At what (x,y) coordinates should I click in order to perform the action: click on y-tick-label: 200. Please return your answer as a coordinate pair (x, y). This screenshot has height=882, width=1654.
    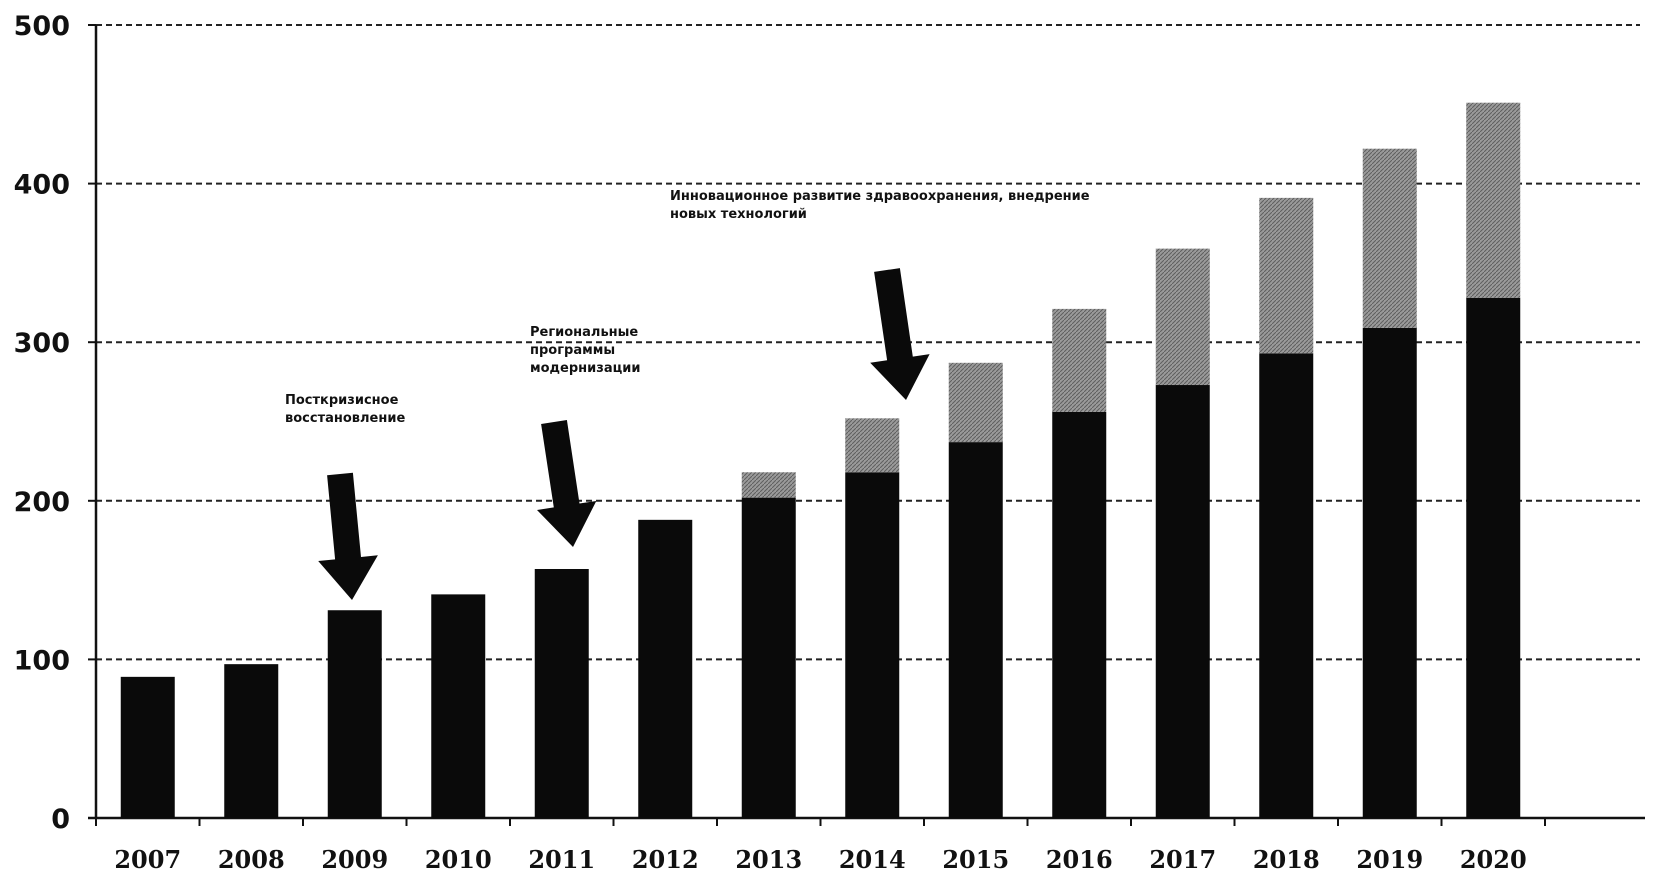
    Looking at the image, I should click on (42, 502).